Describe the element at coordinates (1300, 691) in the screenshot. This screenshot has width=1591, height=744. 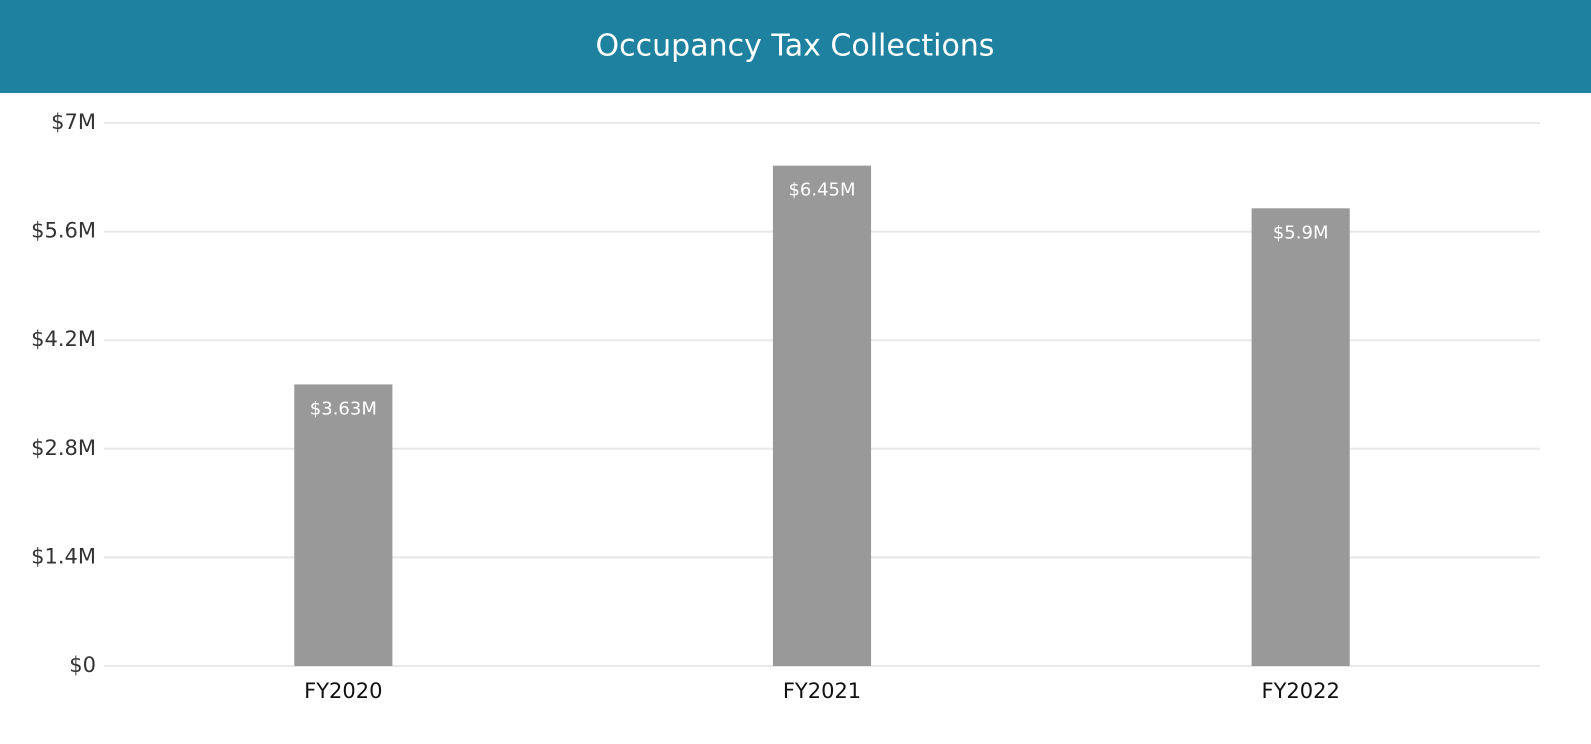
I see `x-tick-label: FY2022` at that location.